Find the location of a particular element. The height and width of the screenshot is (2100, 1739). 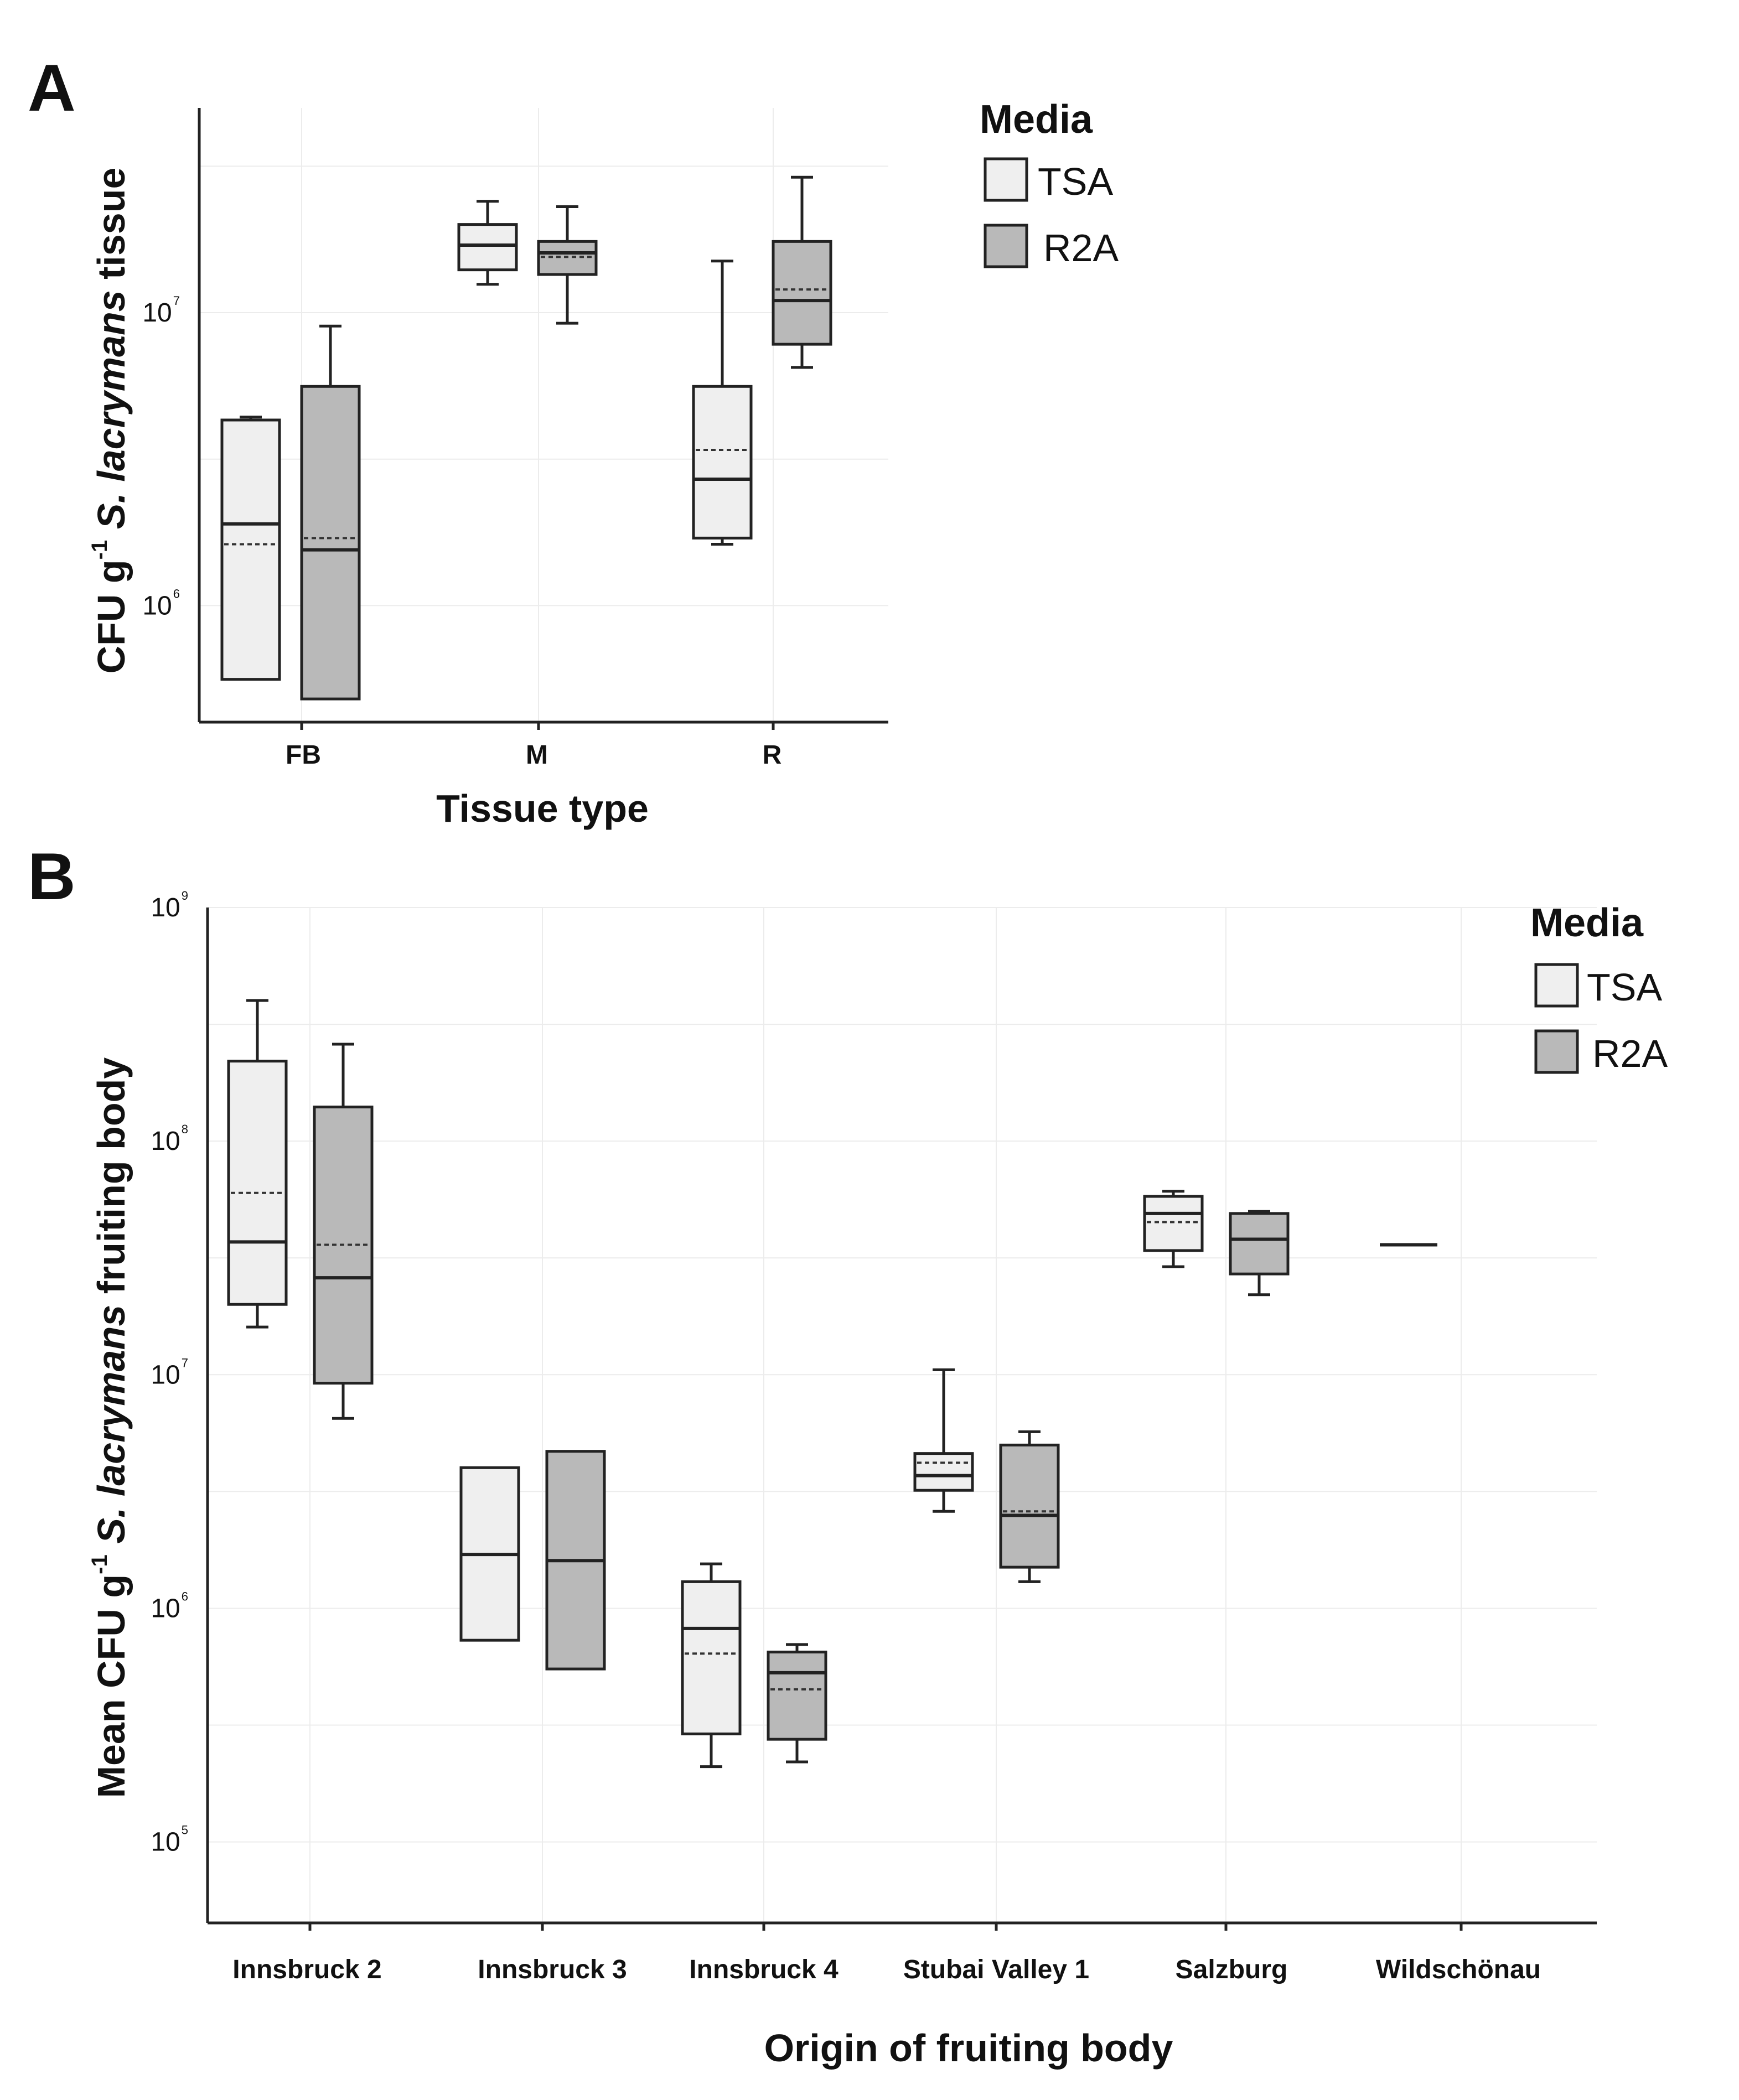

panel-b-x-label-innsbruck-4: Innsbruck 4 is located at coordinates (764, 1969).